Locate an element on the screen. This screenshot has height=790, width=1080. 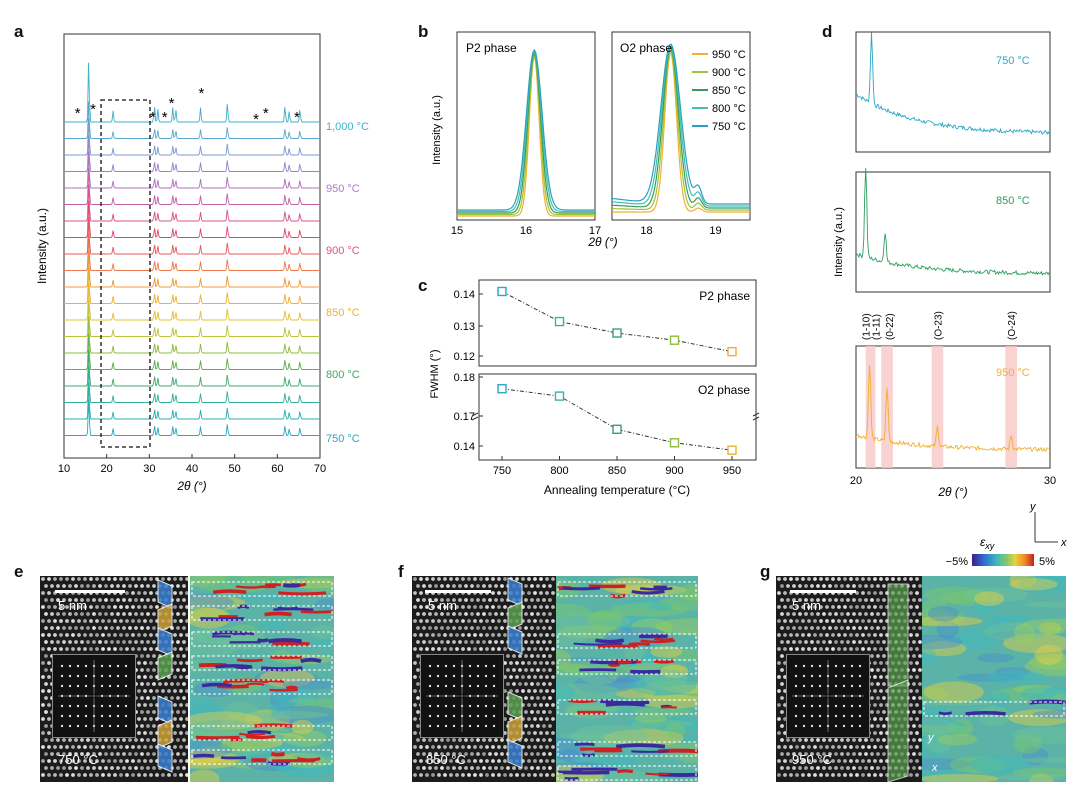
g-axis-y-label: y is located at coordinates (931, 738).